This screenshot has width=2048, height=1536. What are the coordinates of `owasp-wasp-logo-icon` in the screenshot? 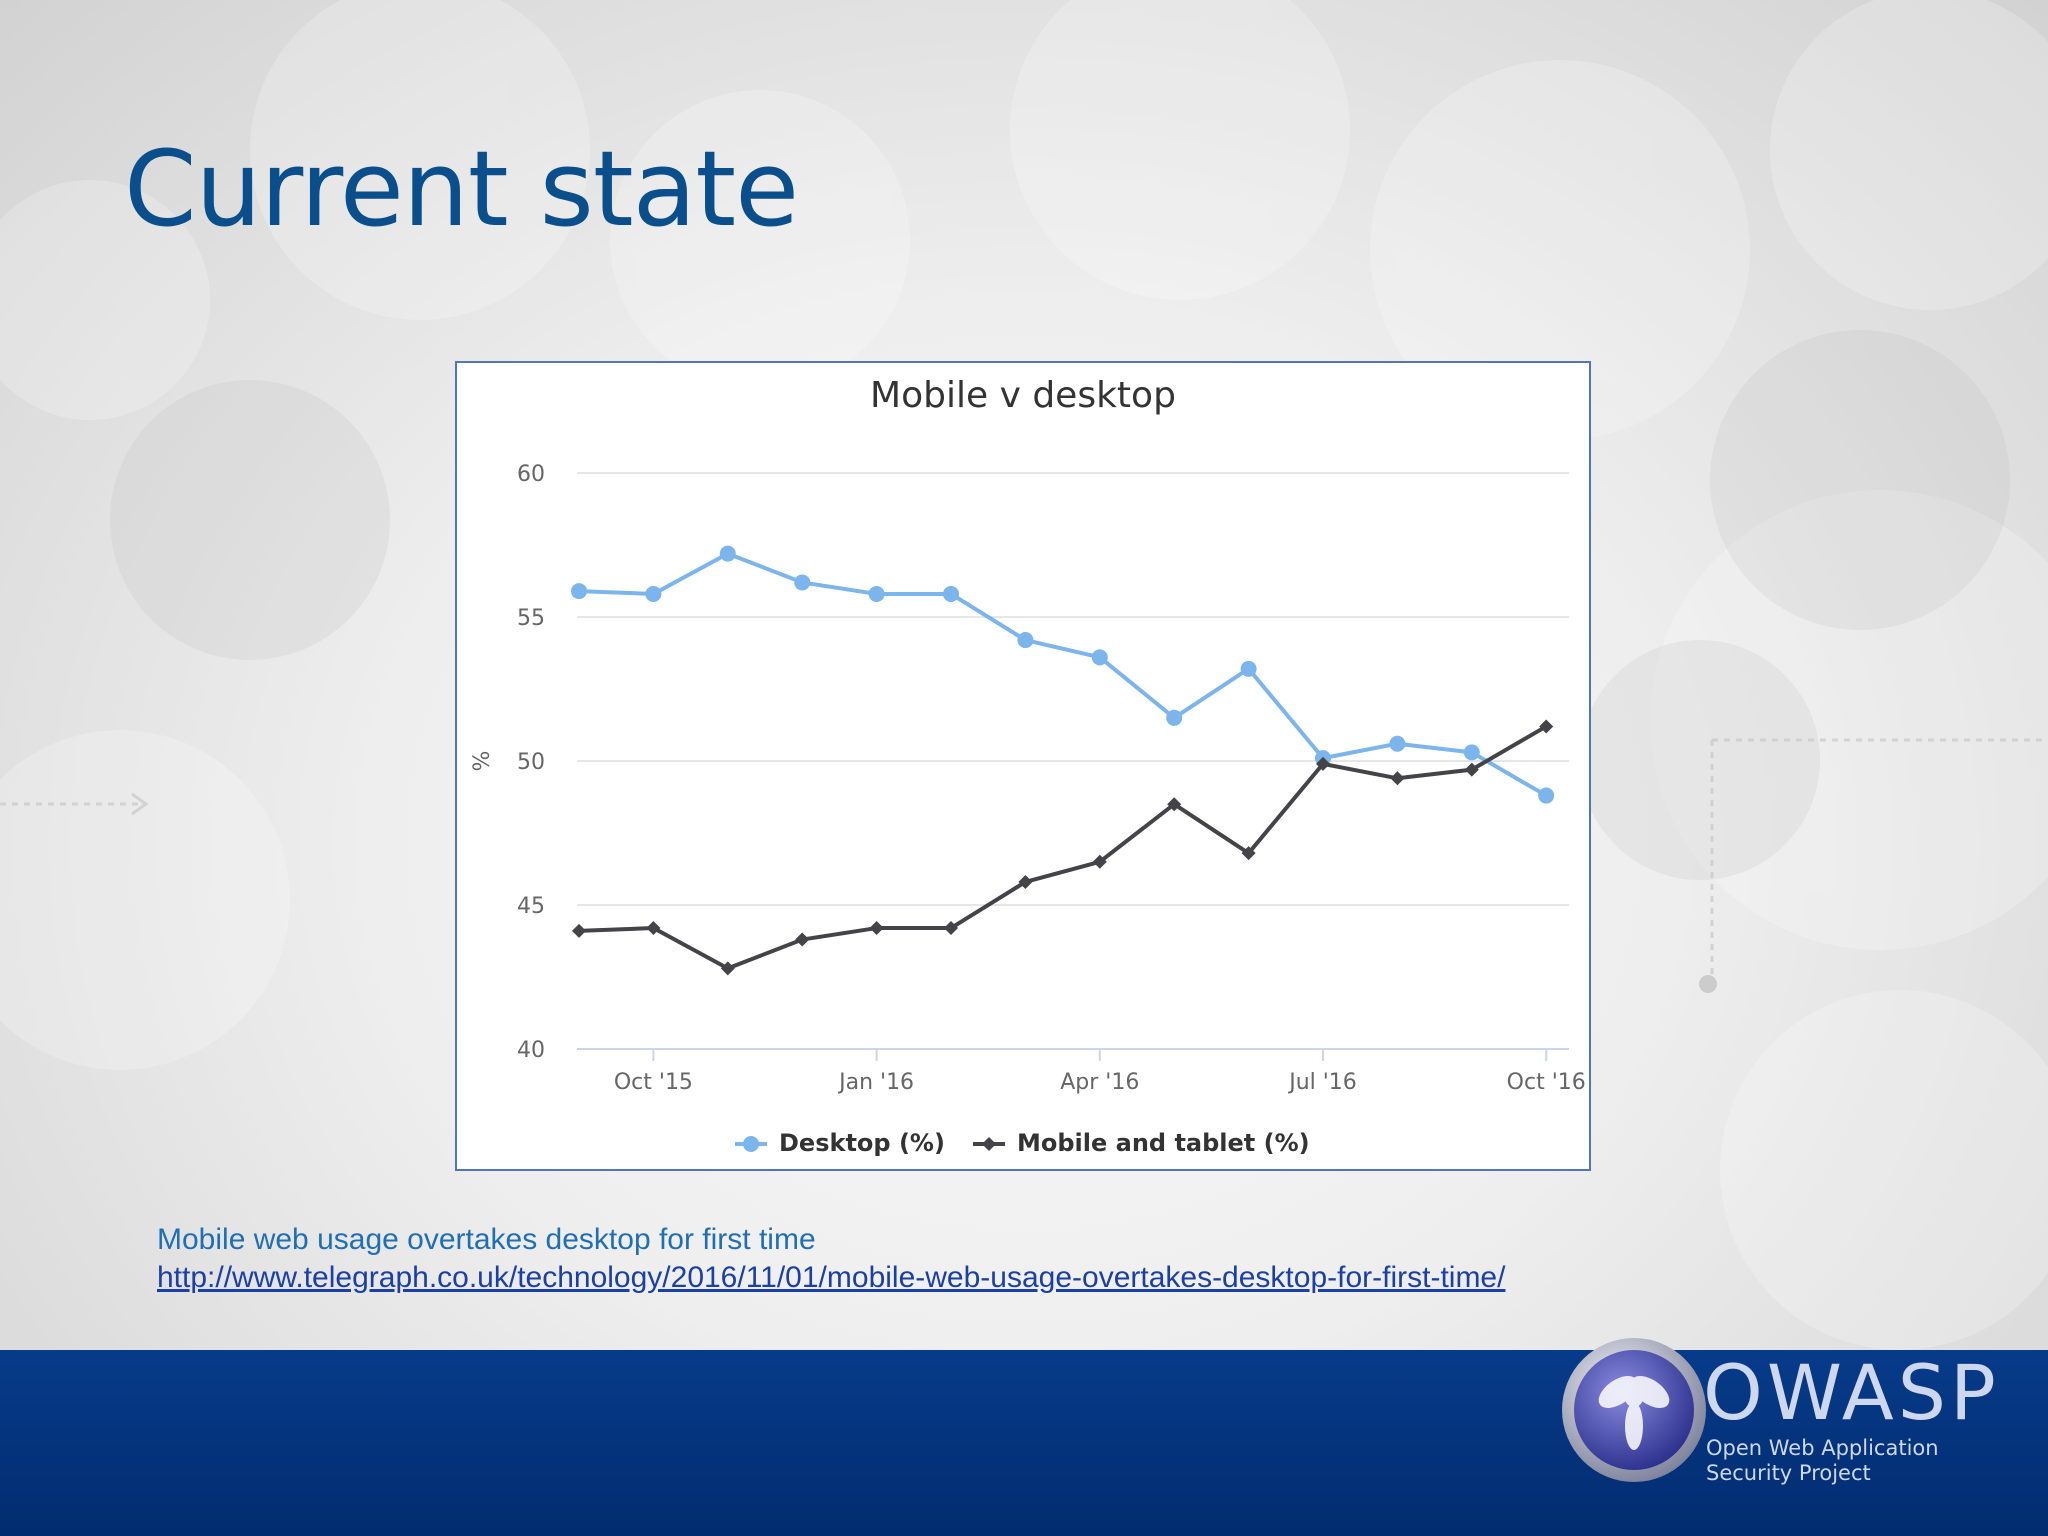 It's located at (1634, 1410).